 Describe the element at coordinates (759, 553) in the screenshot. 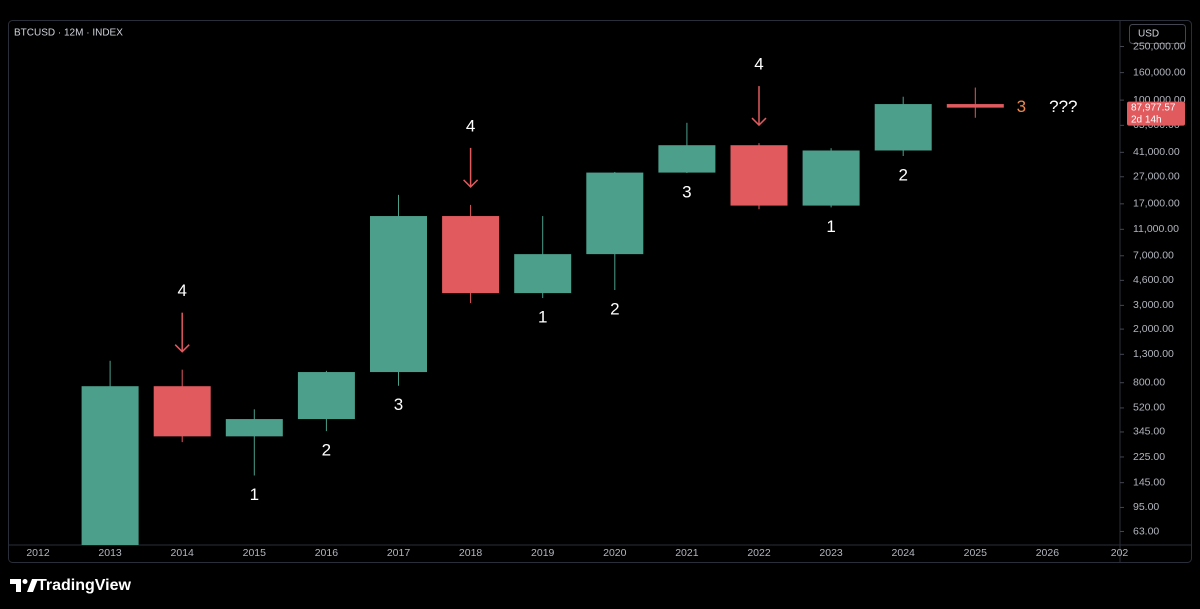

I see `x-tick-label: 2022` at that location.